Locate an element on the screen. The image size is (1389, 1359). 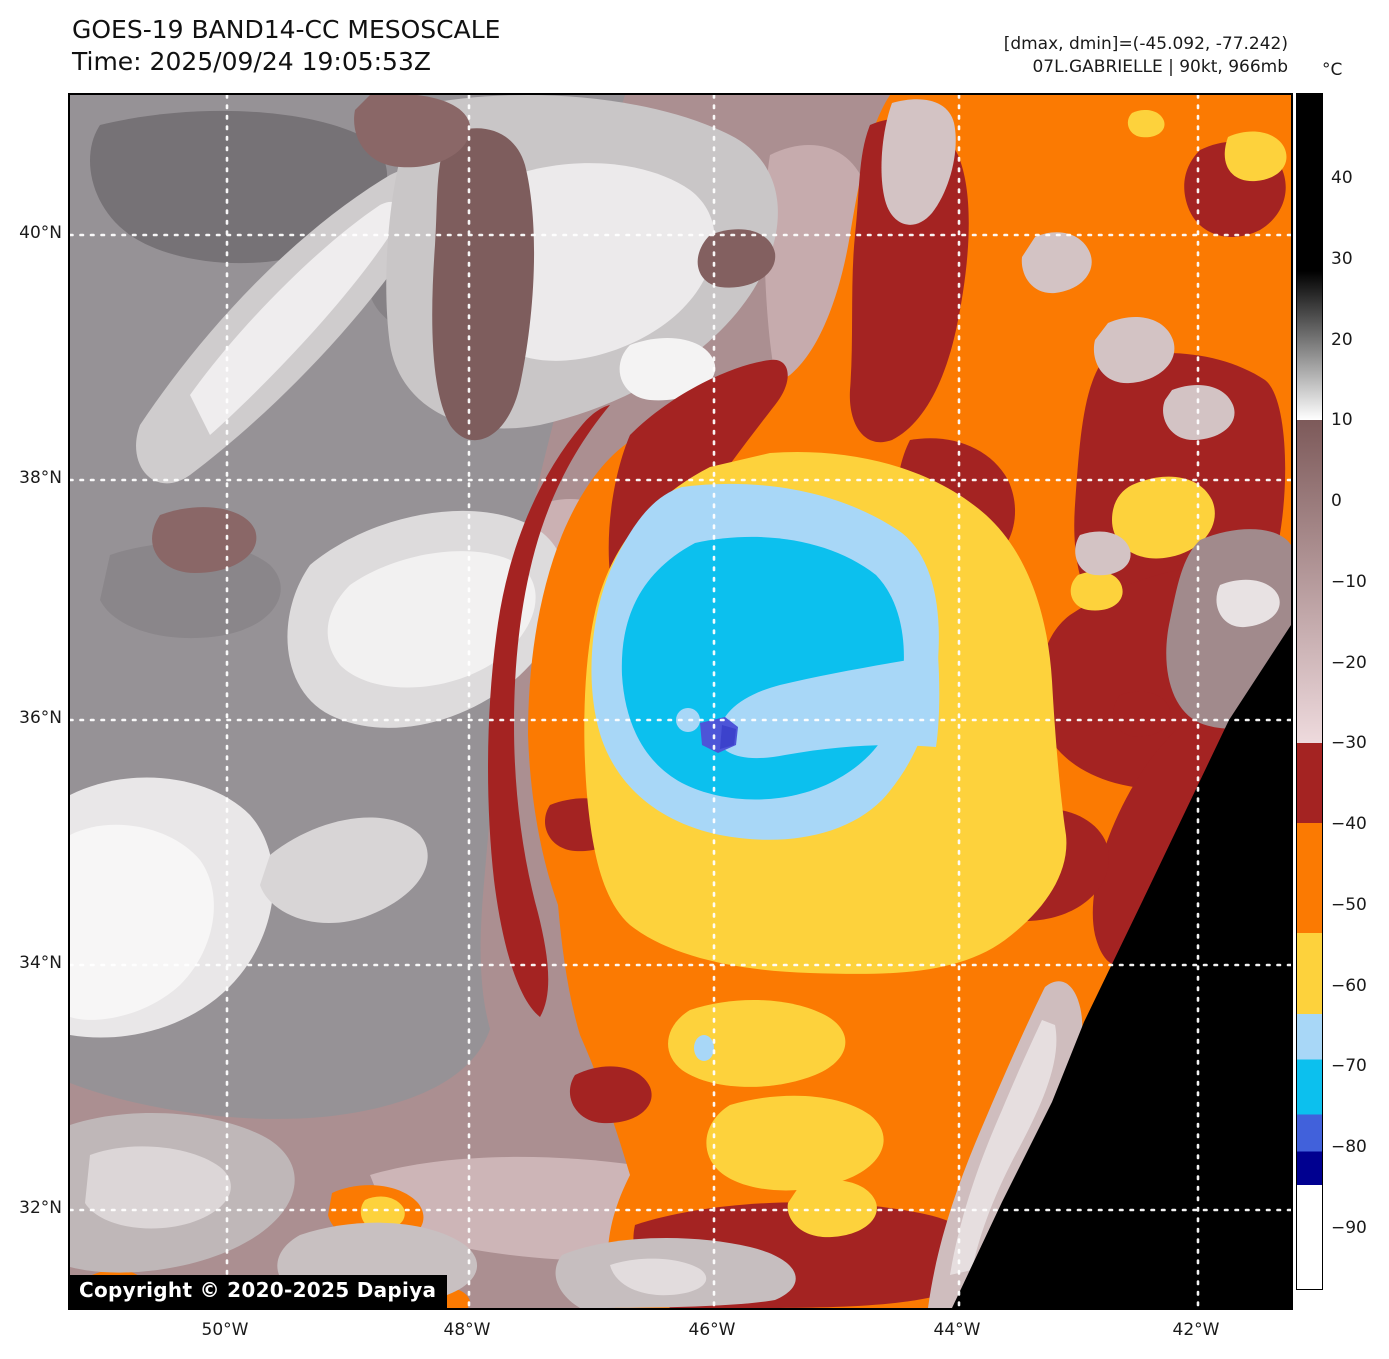
colorbar-tick: −30 is located at coordinates (1349, 743).